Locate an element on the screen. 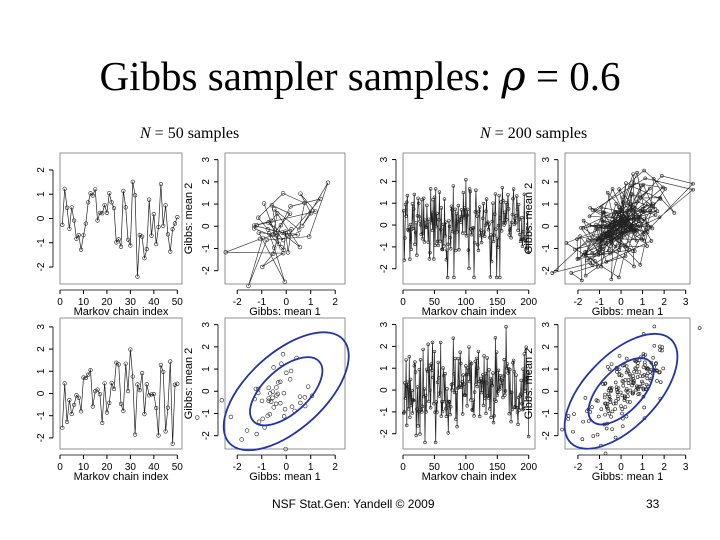 The image size is (720, 540). plot-frame is located at coordinates (121, 383).